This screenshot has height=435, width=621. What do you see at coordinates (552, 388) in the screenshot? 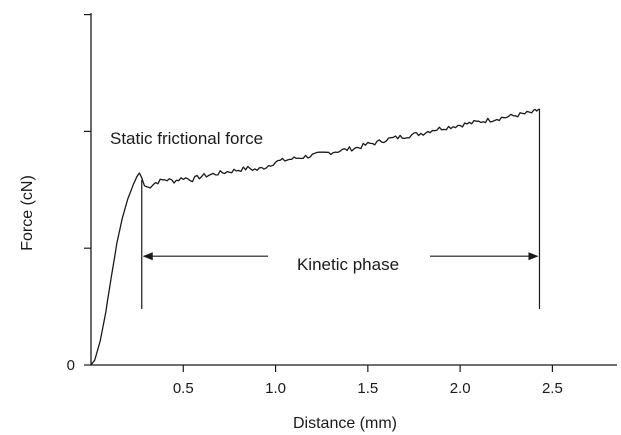
I see `x-tick-label: 2.5` at bounding box center [552, 388].